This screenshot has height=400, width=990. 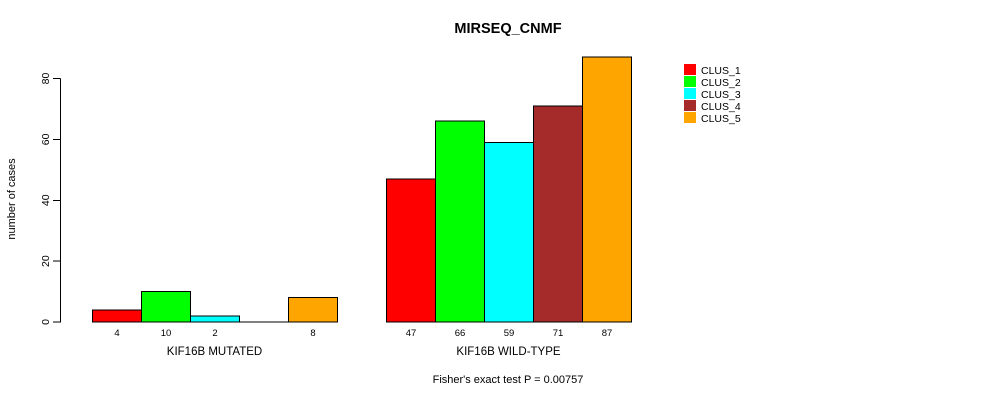 What do you see at coordinates (166, 333) in the screenshot?
I see `bar-value-label: 10` at bounding box center [166, 333].